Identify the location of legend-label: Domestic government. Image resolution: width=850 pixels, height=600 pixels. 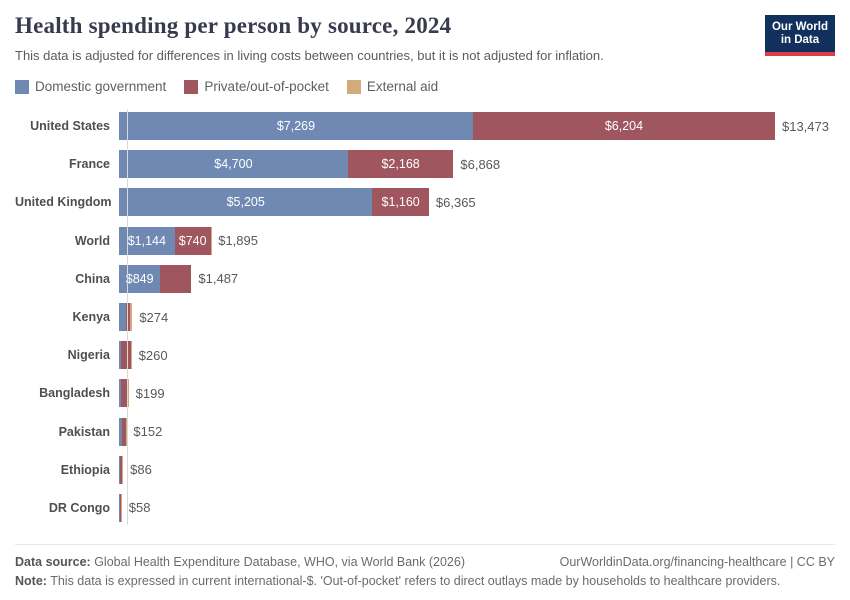
(101, 86).